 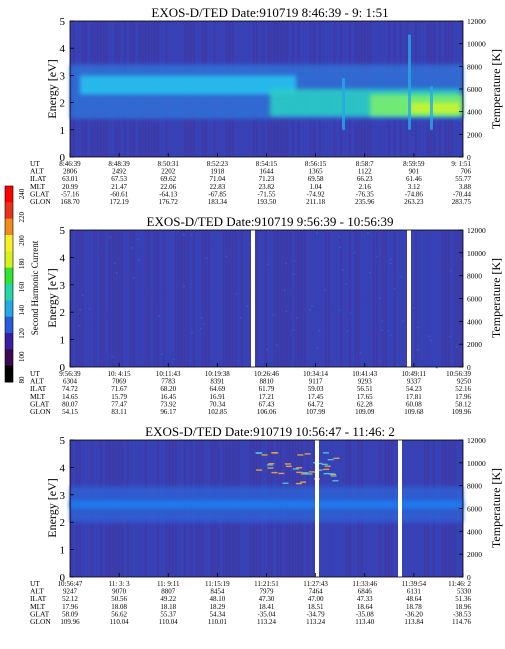 I want to click on orbit-cell: 2492, so click(x=119, y=172).